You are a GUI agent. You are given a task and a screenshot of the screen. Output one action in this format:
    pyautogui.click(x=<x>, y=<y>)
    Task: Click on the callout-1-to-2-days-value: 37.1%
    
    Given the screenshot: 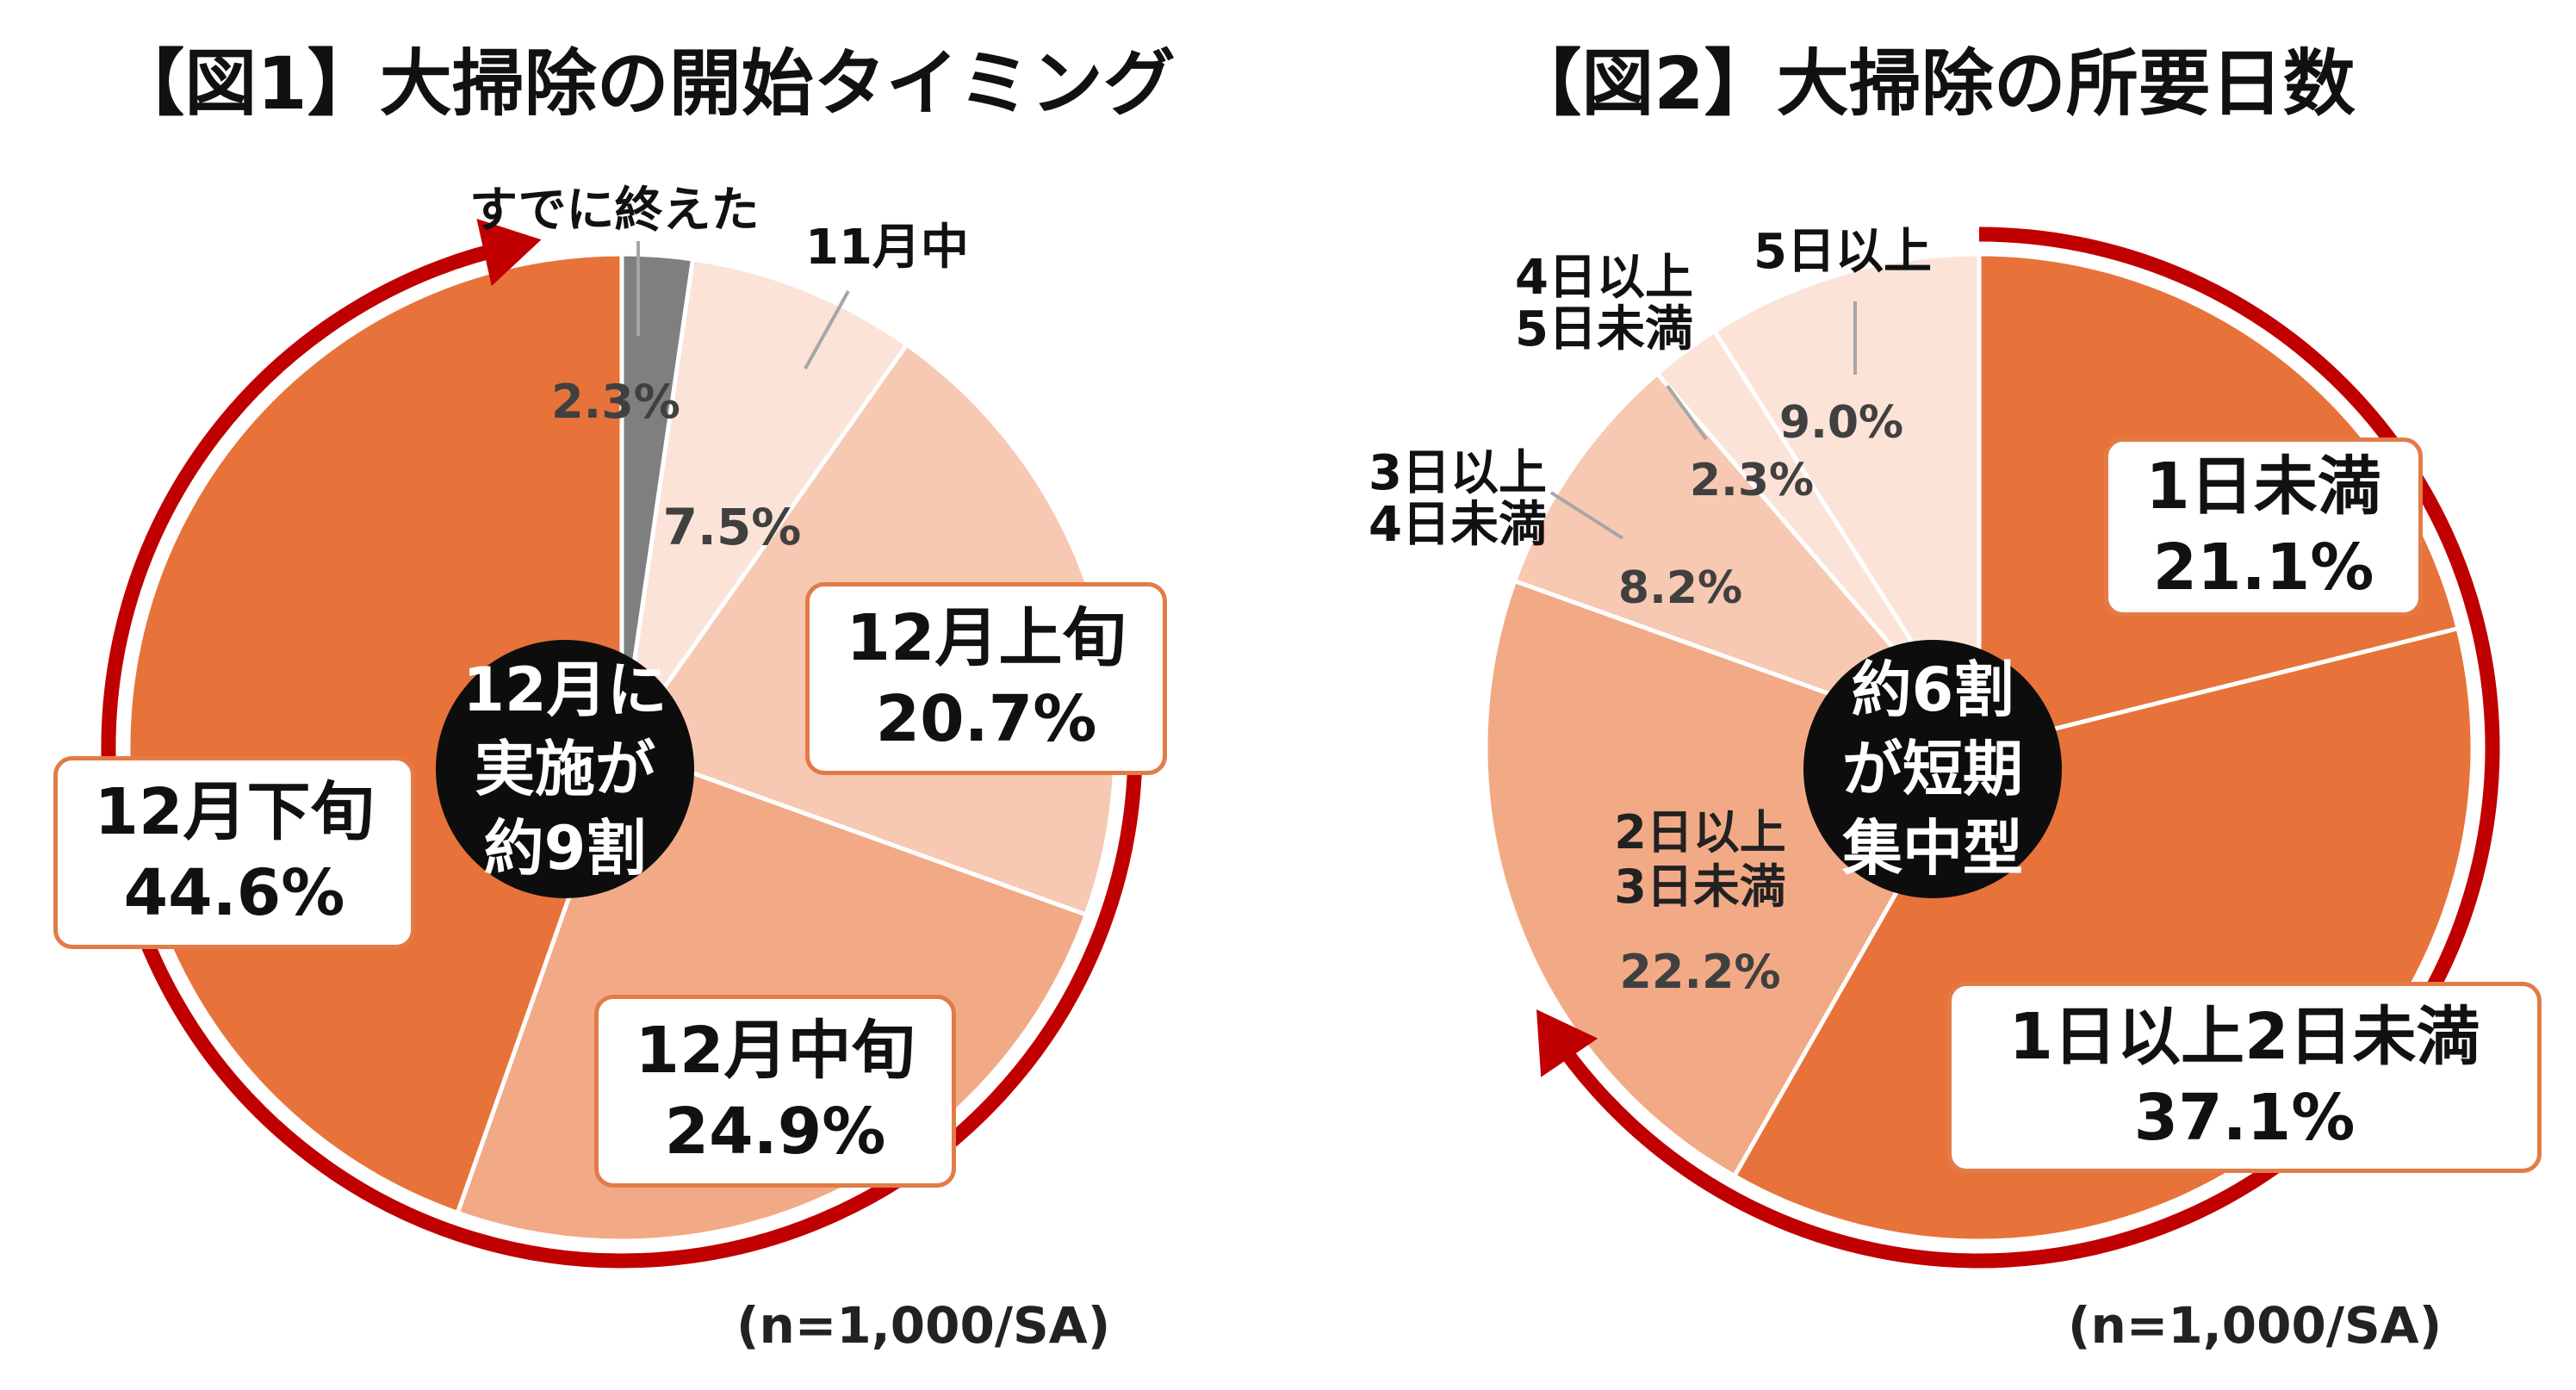 What is the action you would take?
    pyautogui.click(x=2244, y=1118)
    